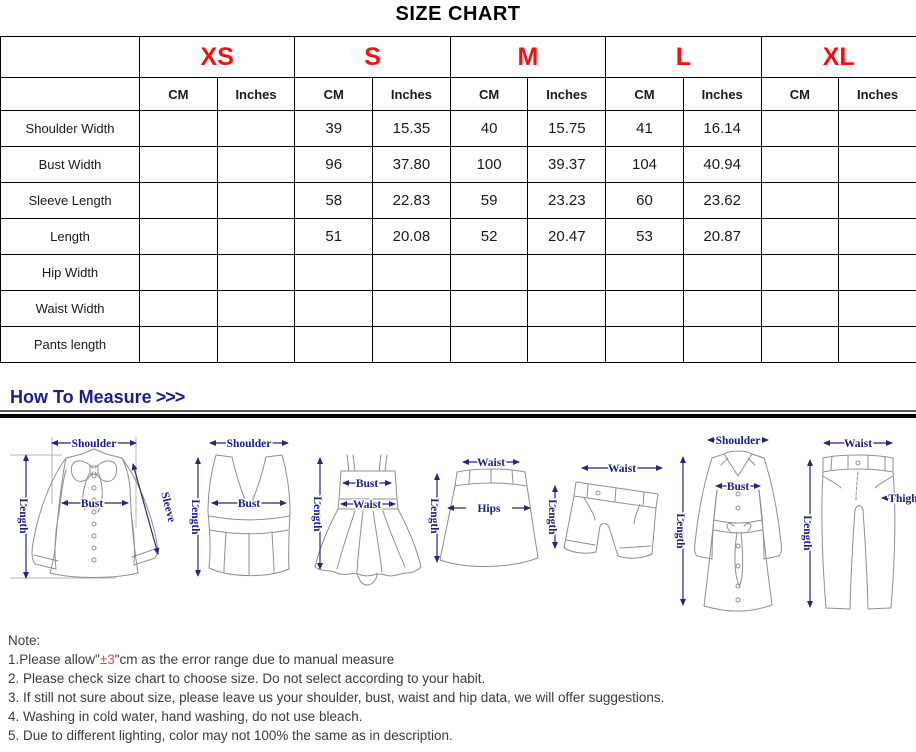 The image size is (916, 752). Describe the element at coordinates (722, 236) in the screenshot. I see `size-cell: 20.87` at that location.